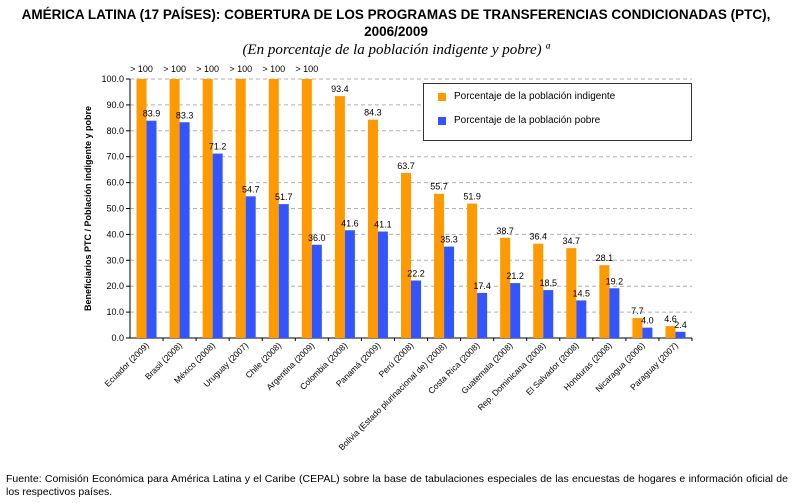 The height and width of the screenshot is (503, 792). Describe the element at coordinates (126, 364) in the screenshot. I see `x-category-label: Ecuador (2009)` at that location.